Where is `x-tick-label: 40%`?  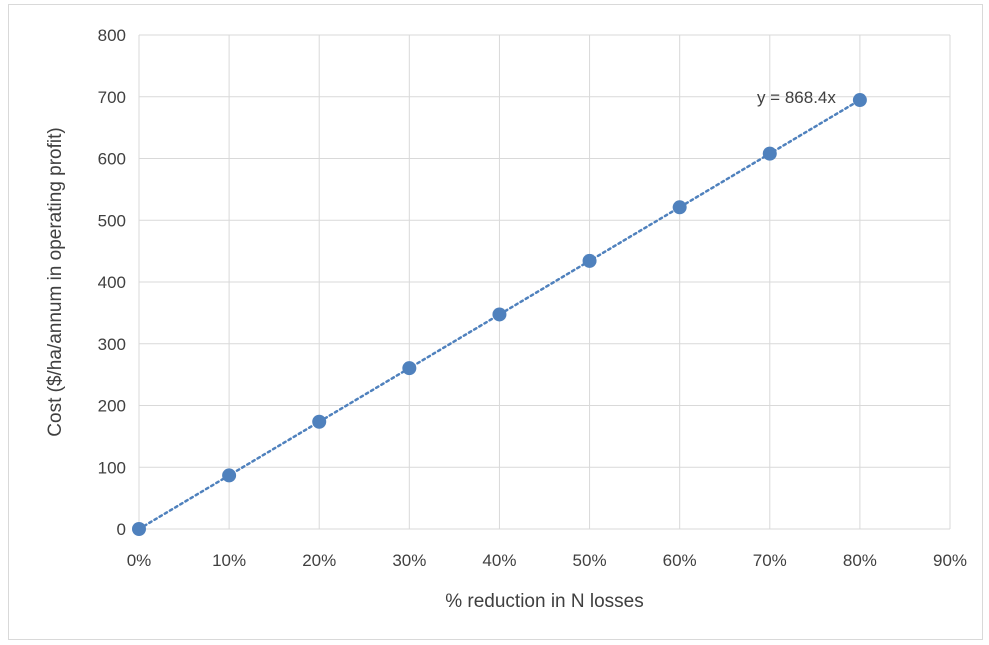
x-tick-label: 40% is located at coordinates (499, 560).